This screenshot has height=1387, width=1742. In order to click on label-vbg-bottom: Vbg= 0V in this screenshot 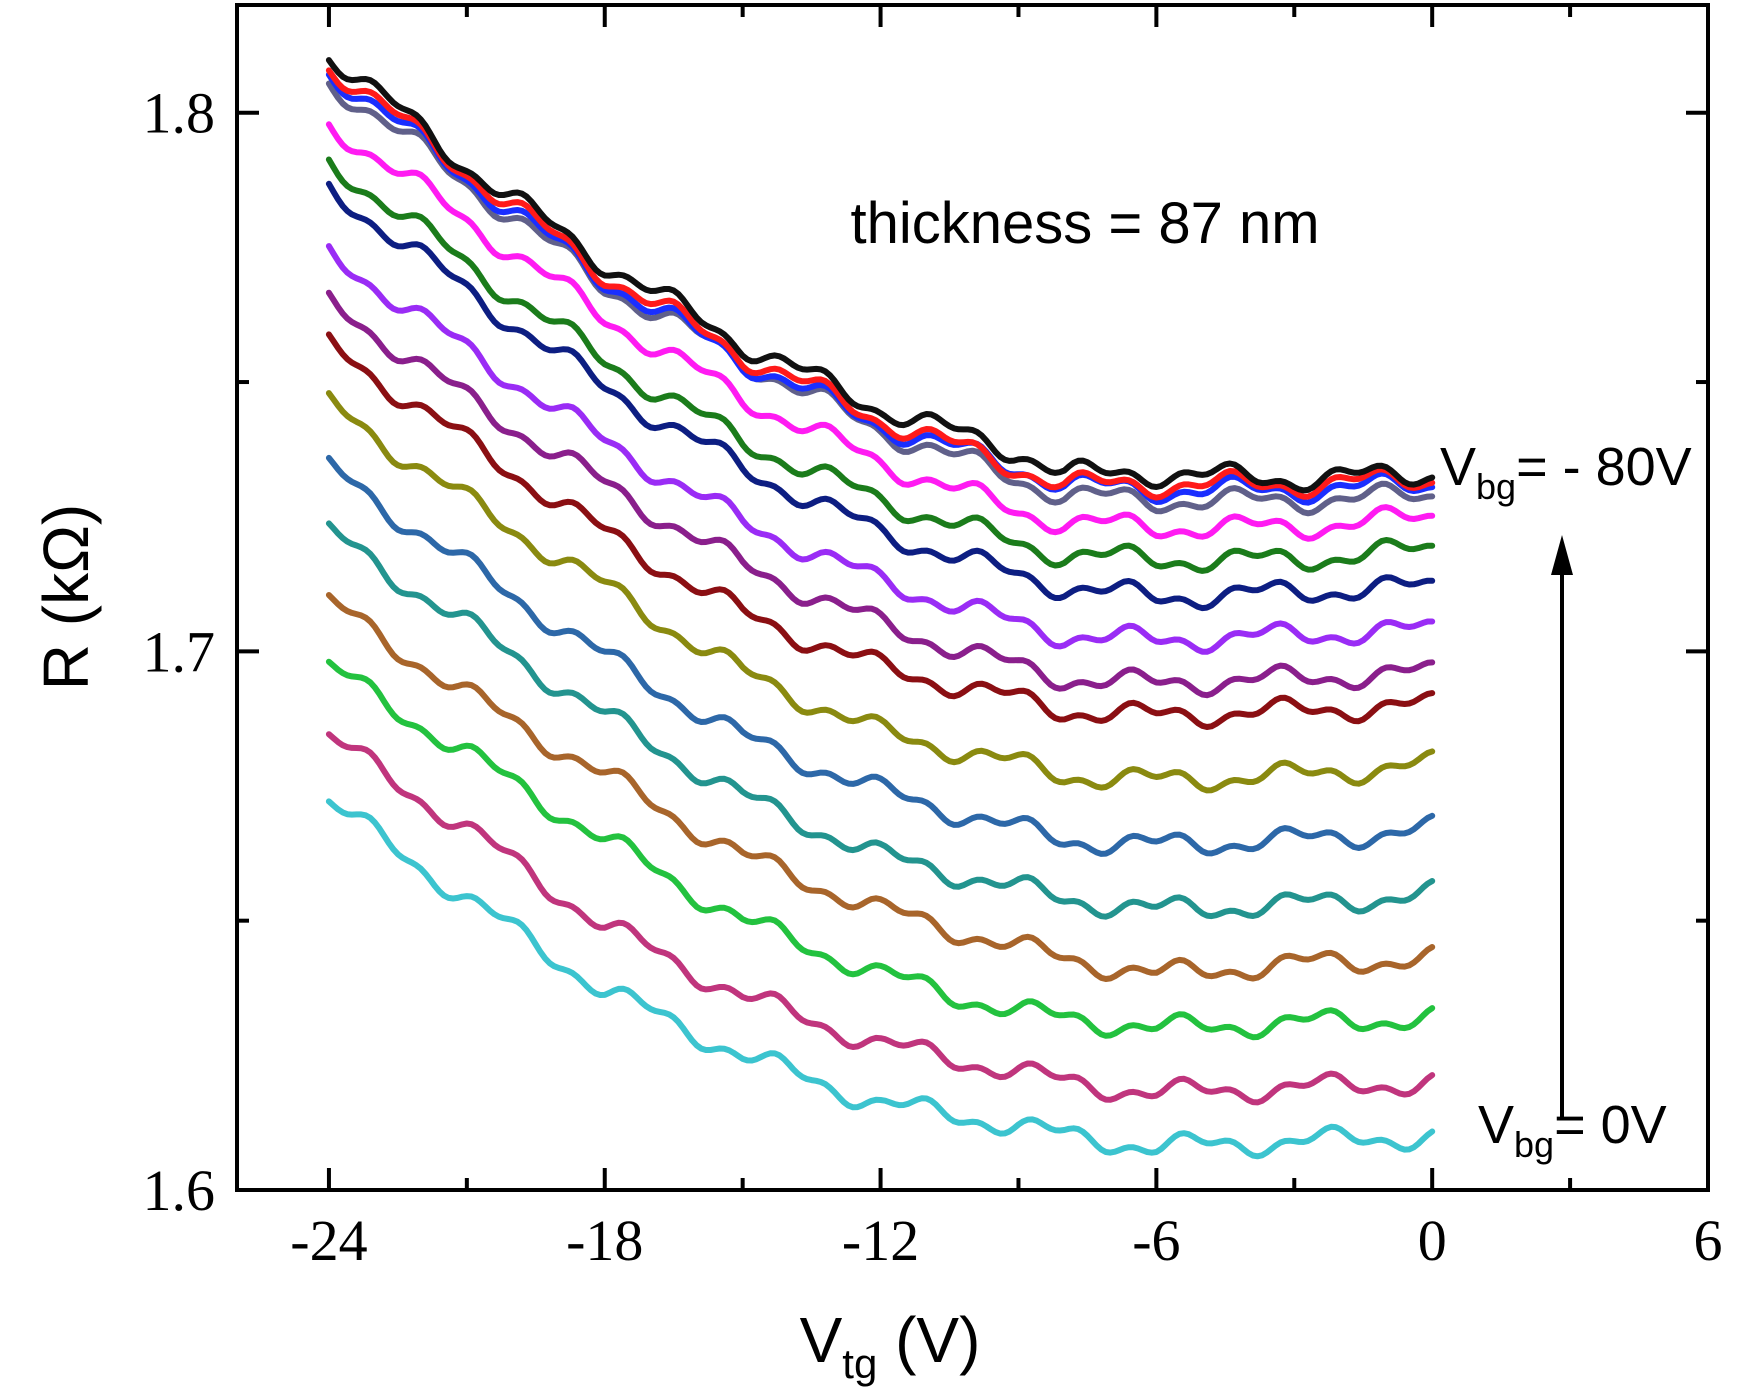, I will do `click(1572, 1130)`.